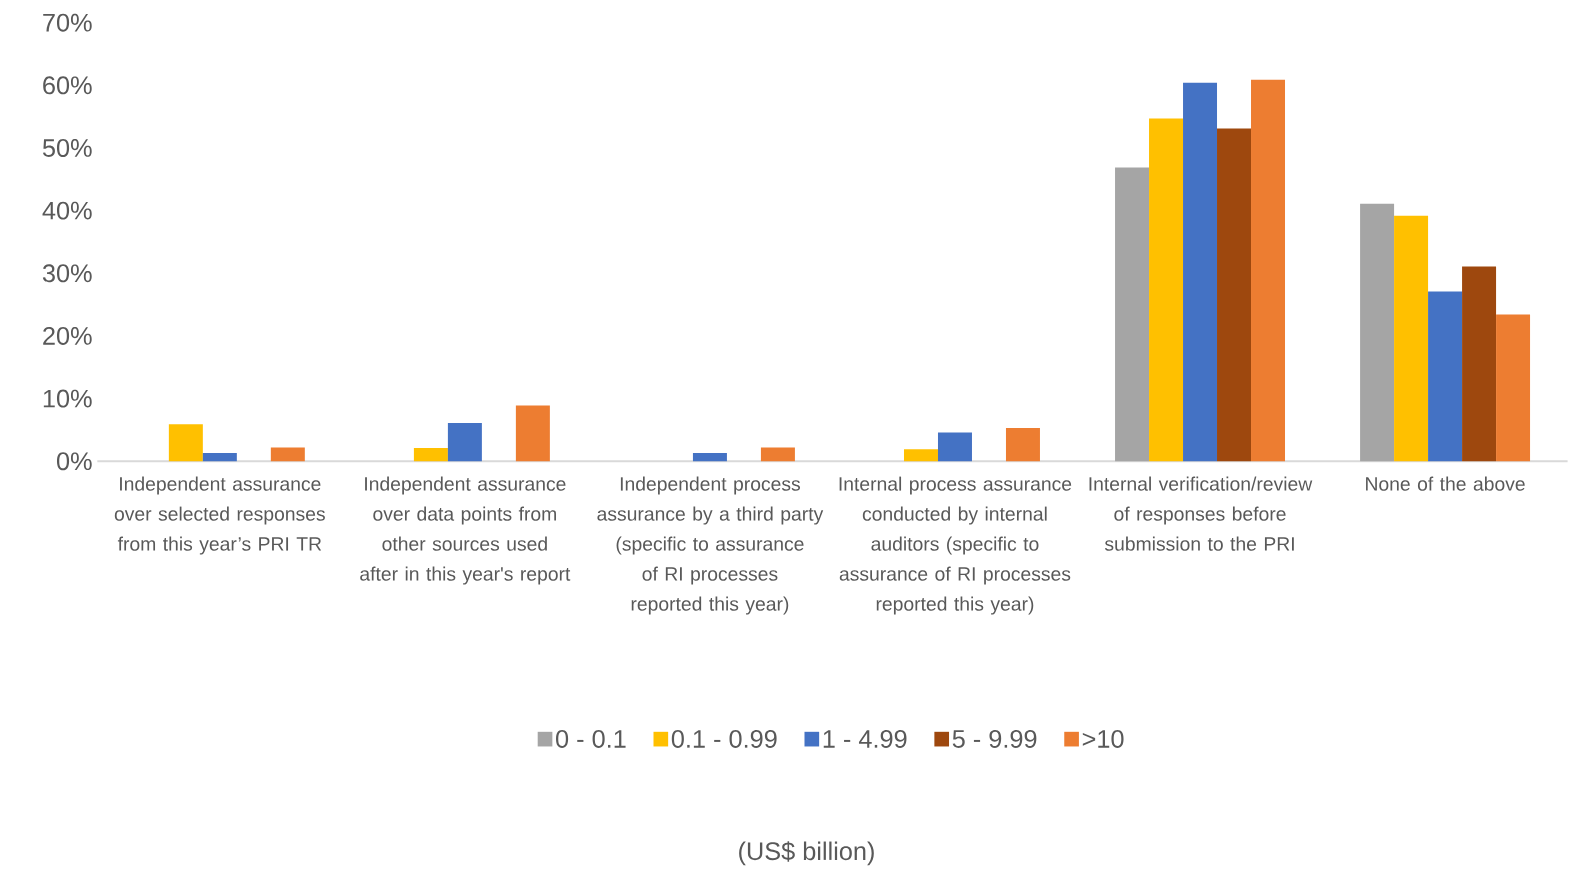  Describe the element at coordinates (591, 739) in the screenshot. I see `legend-label: 0 - 0.1` at that location.